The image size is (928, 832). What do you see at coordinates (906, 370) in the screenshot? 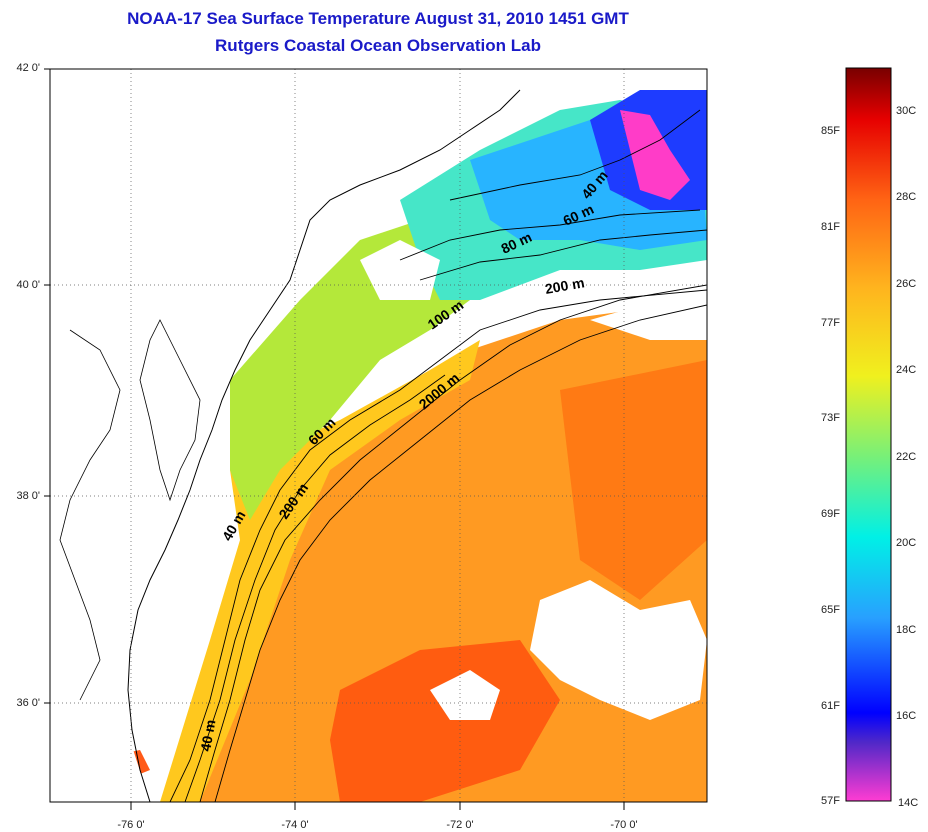
I see `colorbar-c-label: 24C` at bounding box center [906, 370].